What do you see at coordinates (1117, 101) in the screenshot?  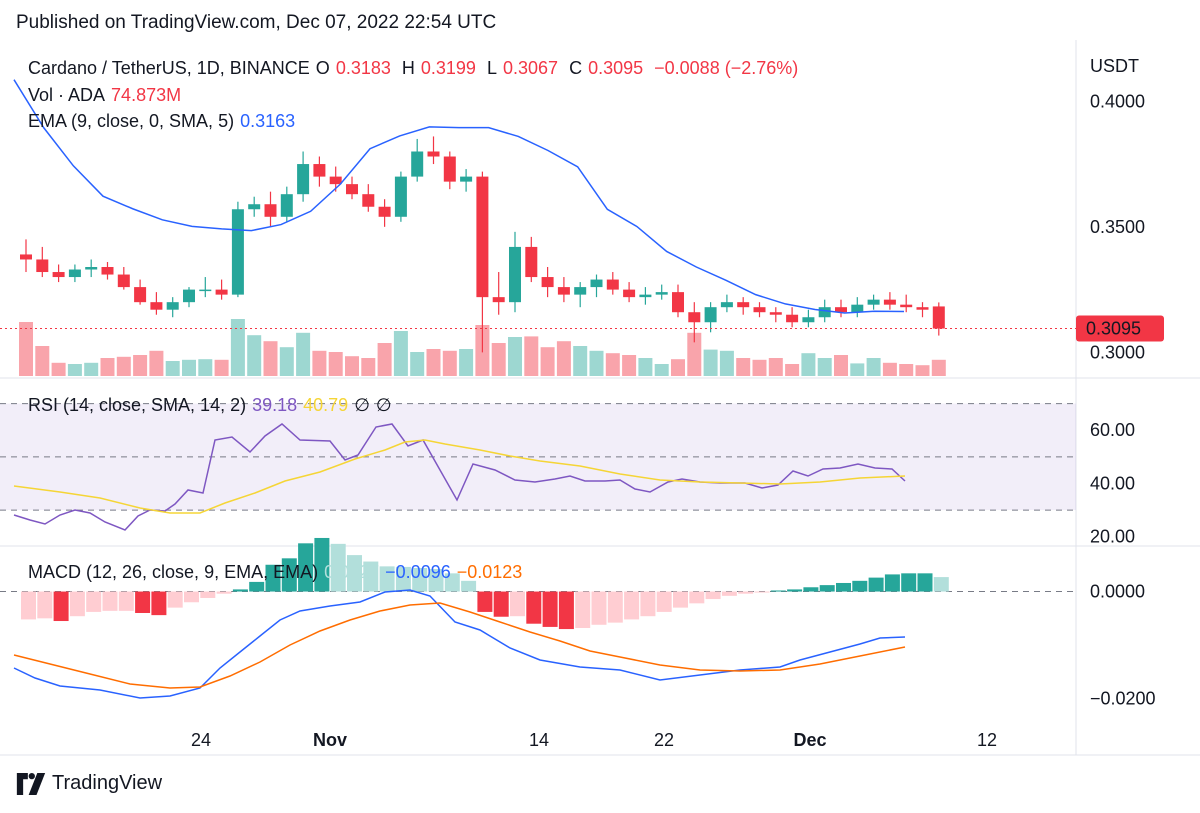 I see `price-tick-label: 0.4000` at bounding box center [1117, 101].